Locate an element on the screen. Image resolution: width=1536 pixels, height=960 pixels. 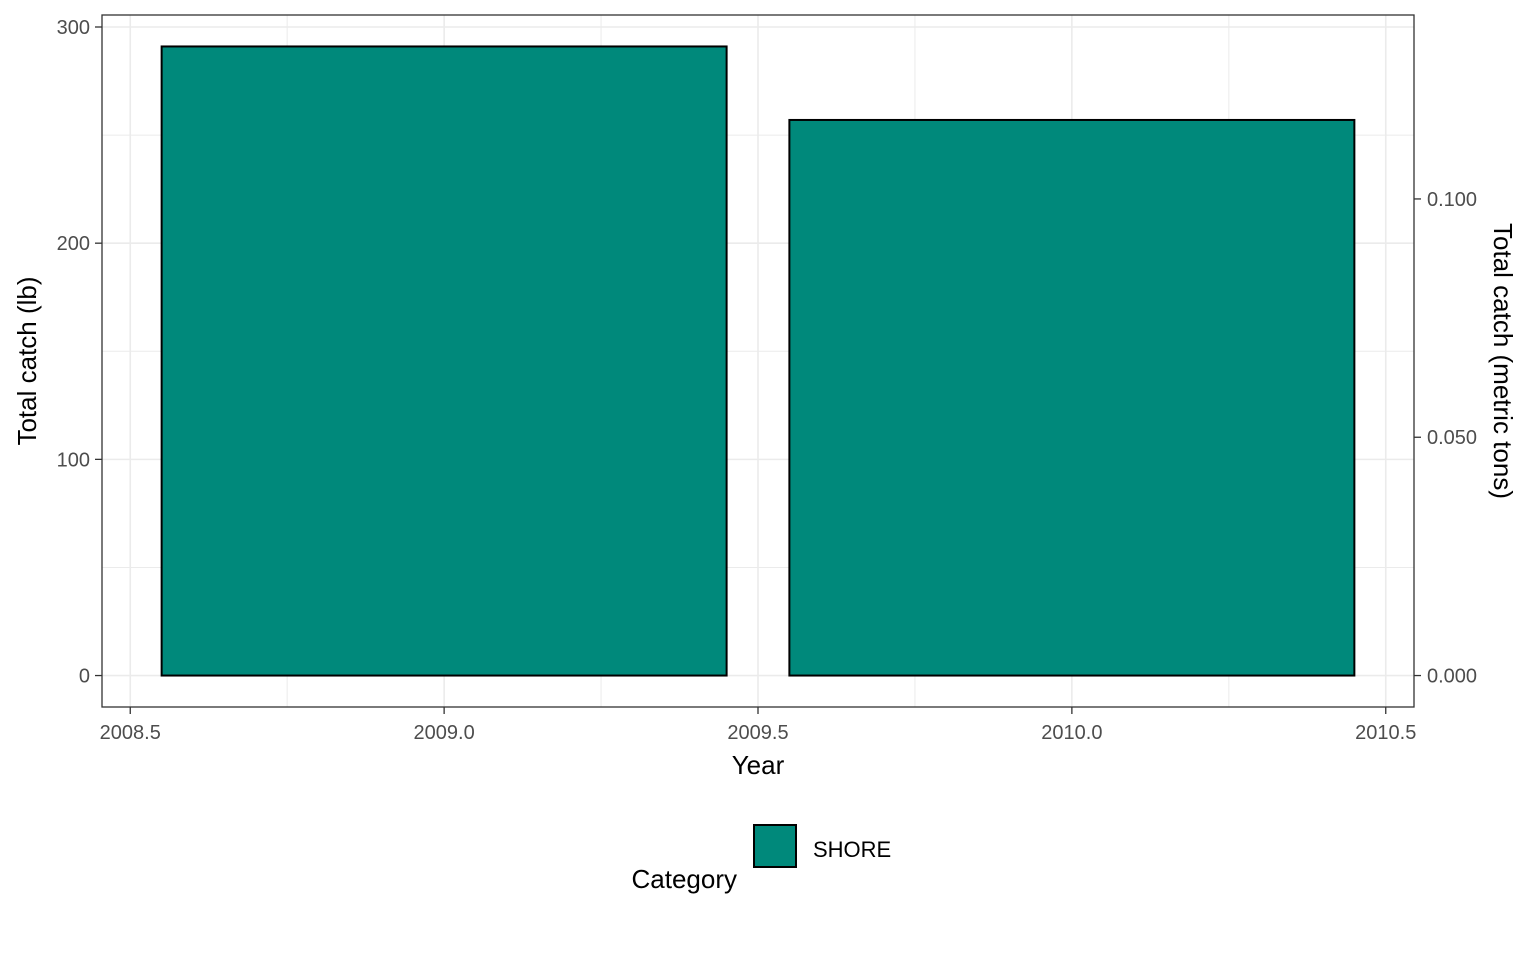
y-tick-label: 200 is located at coordinates (73, 244).